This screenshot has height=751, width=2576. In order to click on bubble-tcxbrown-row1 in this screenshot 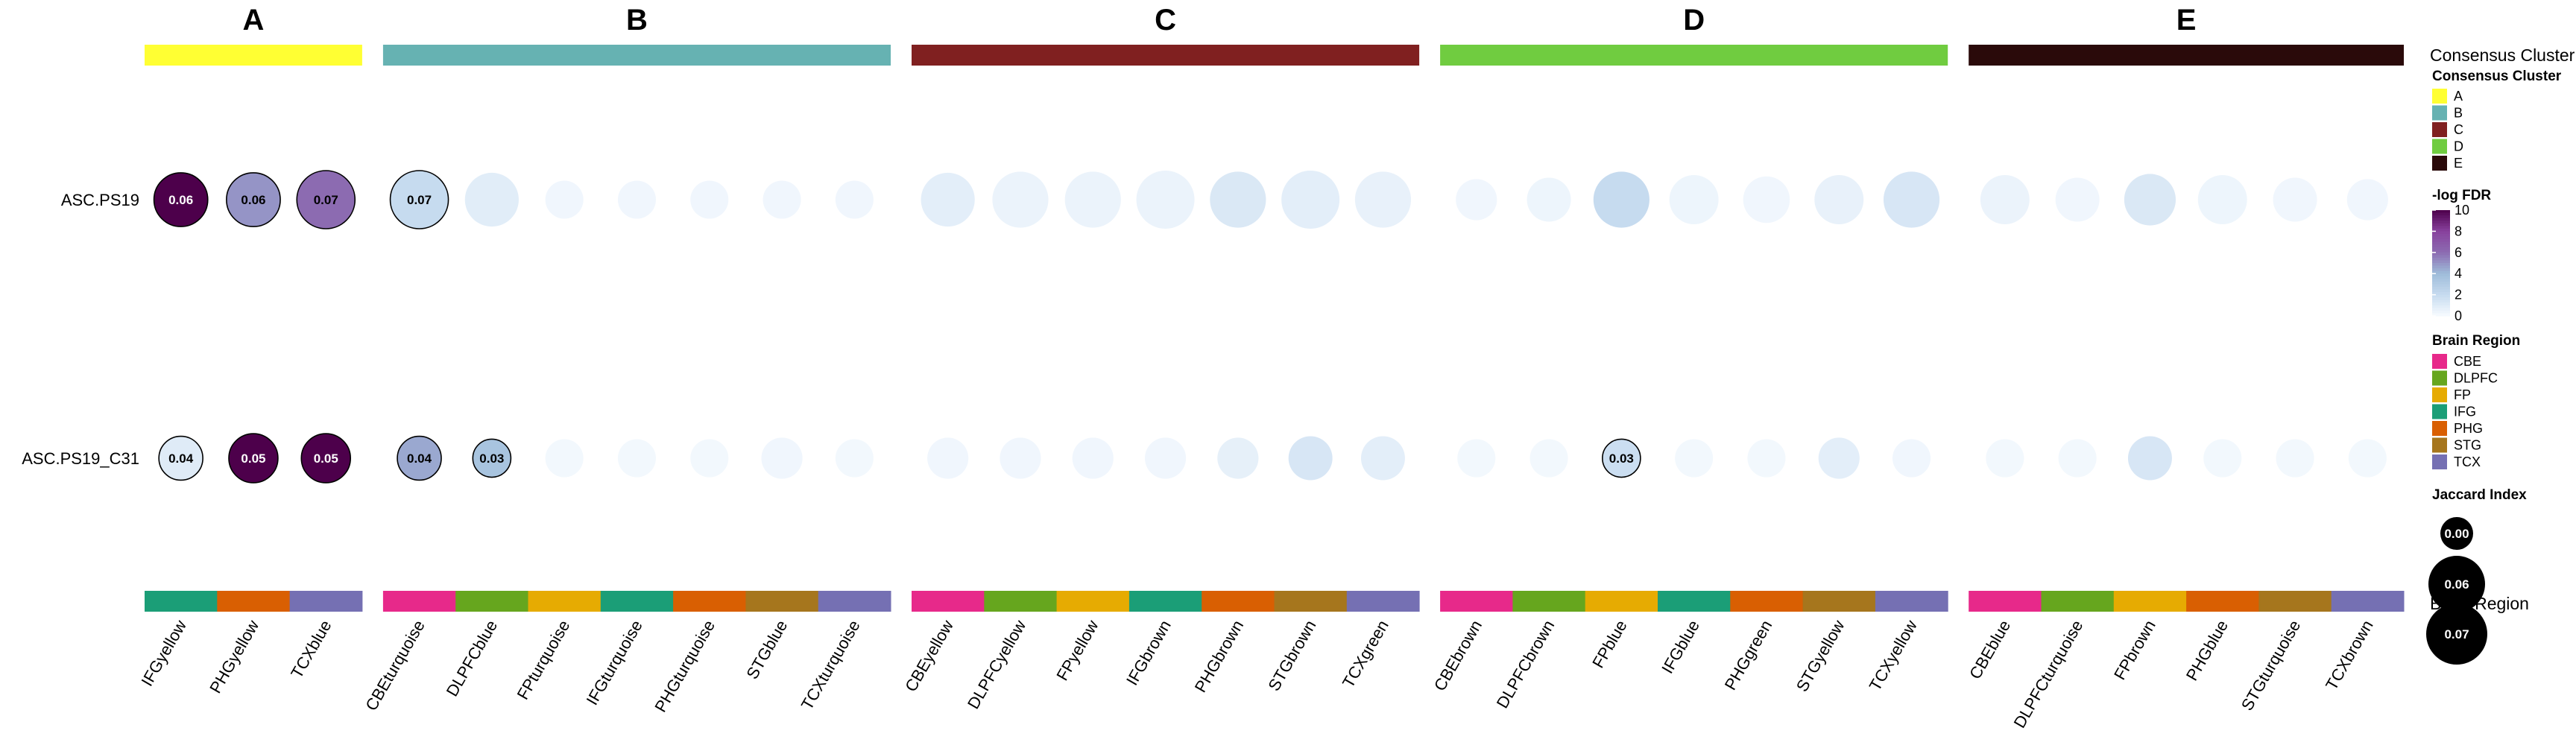, I will do `click(2367, 200)`.